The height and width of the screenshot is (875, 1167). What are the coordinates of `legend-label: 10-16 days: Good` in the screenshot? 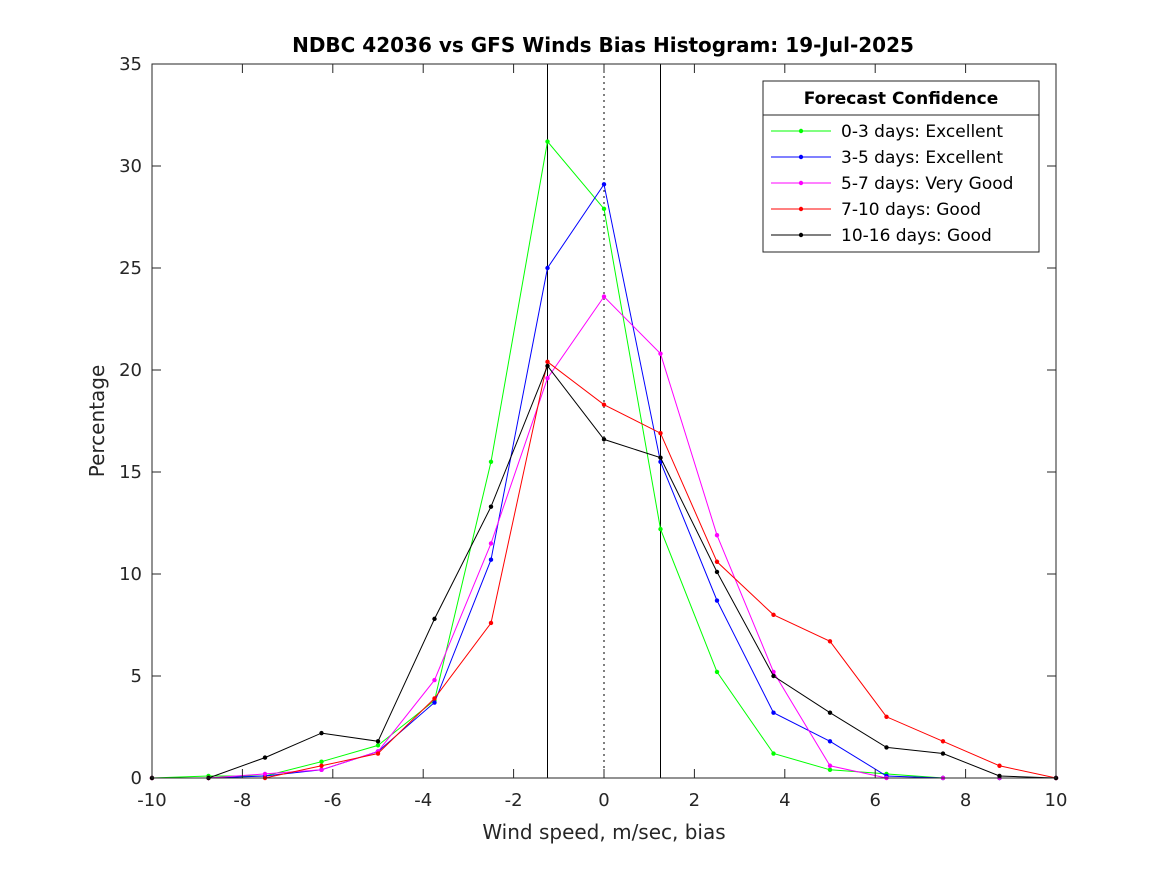 It's located at (916, 236).